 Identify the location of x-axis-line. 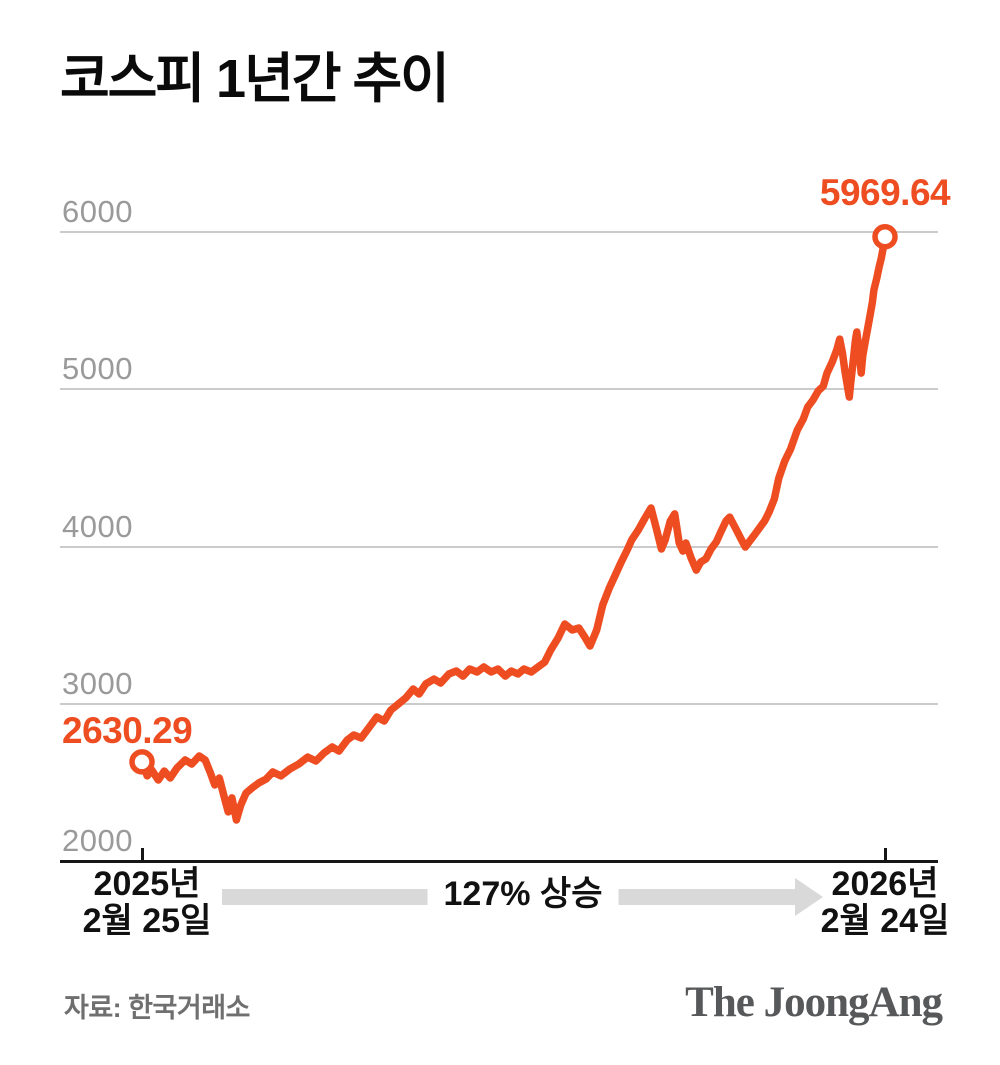
(499, 861).